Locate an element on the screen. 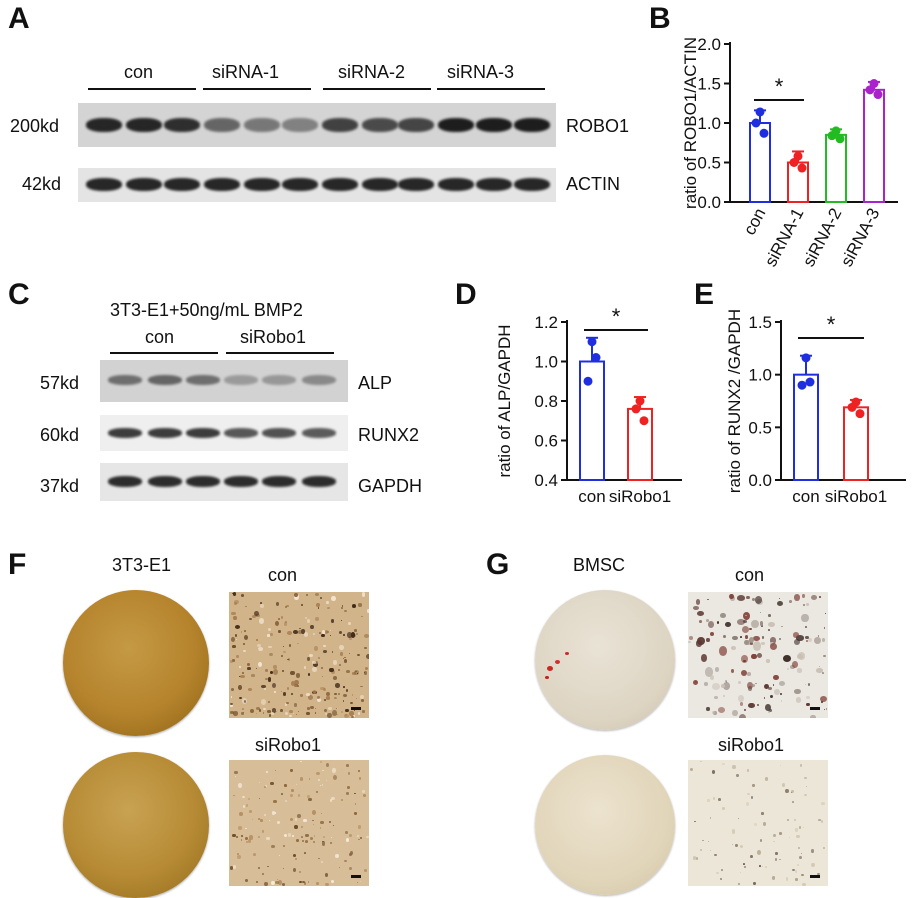 Image resolution: width=913 pixels, height=898 pixels. marker-42kd: 42kd is located at coordinates (42, 184).